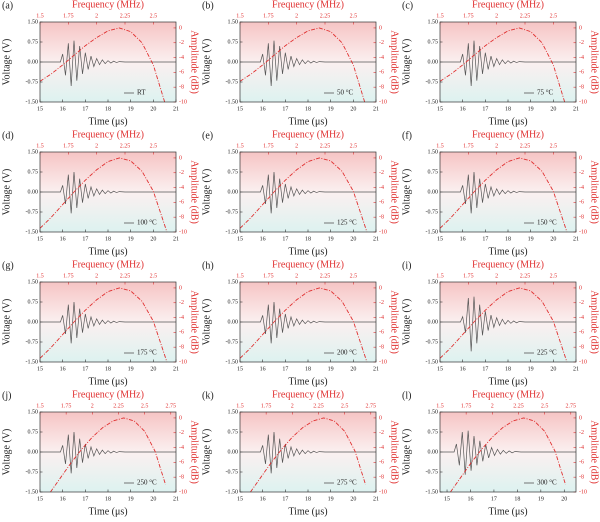 The image size is (600, 522). What do you see at coordinates (296, 16) in the screenshot?
I see `x2-tick-label: 2` at bounding box center [296, 16].